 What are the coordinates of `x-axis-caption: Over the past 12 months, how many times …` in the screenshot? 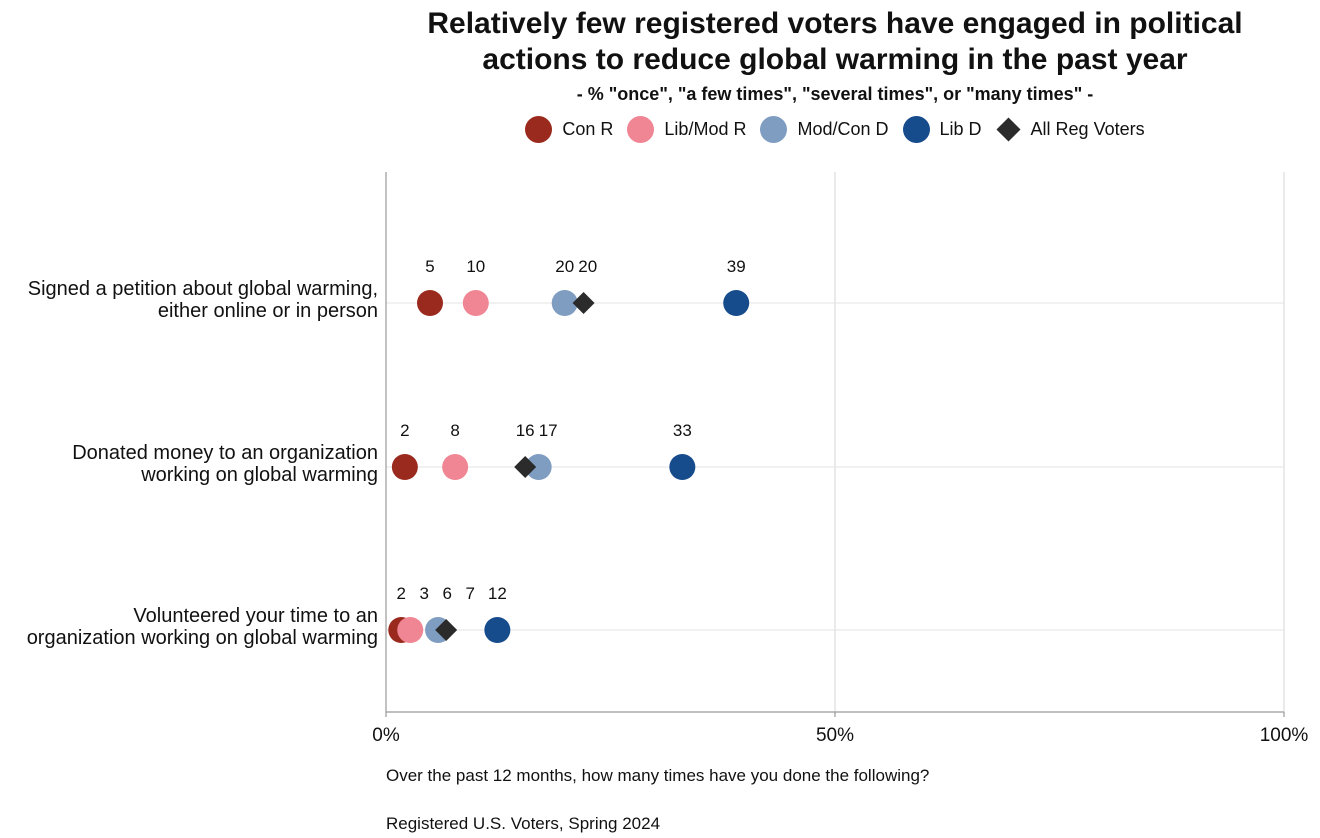 It's located at (658, 775).